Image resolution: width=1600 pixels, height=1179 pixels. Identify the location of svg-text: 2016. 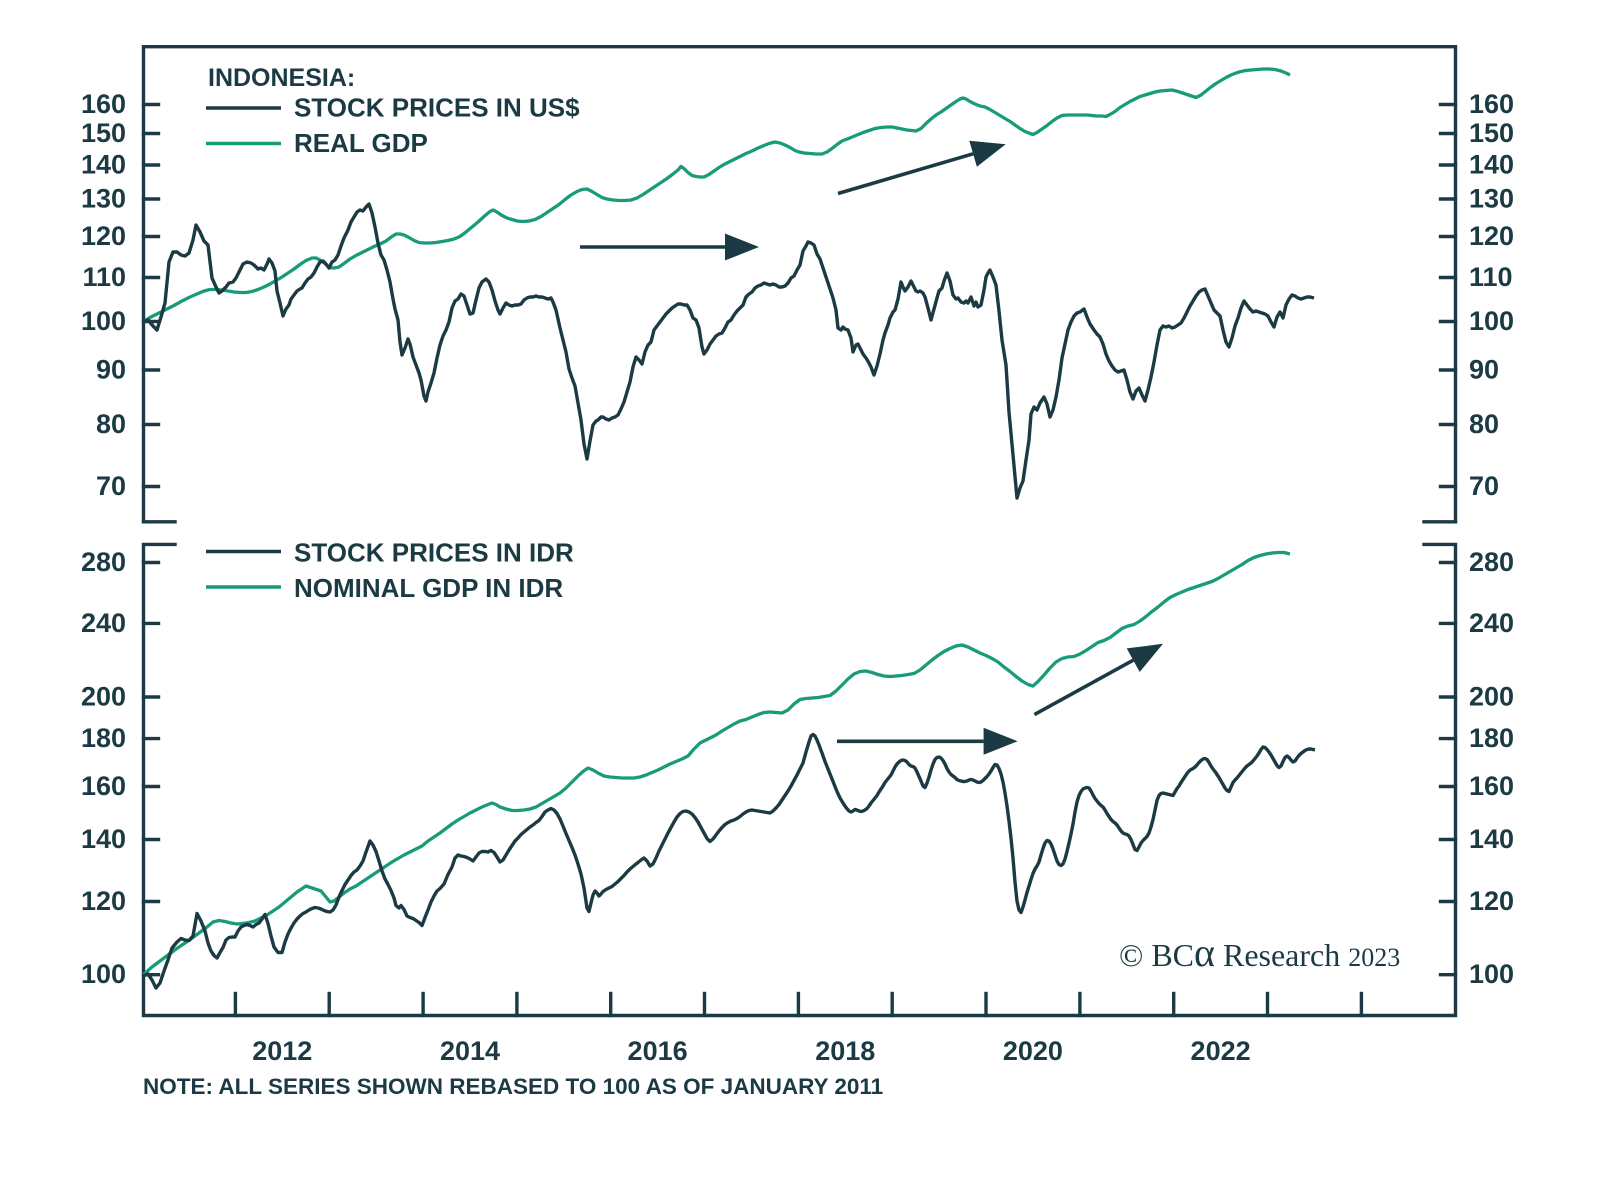
(658, 1051).